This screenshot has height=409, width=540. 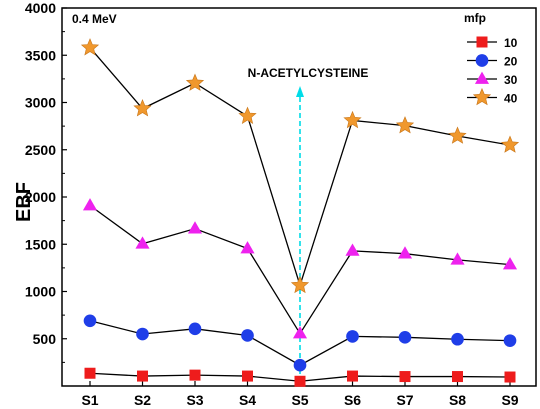 What do you see at coordinates (511, 62) in the screenshot?
I see `legend-label: 20` at bounding box center [511, 62].